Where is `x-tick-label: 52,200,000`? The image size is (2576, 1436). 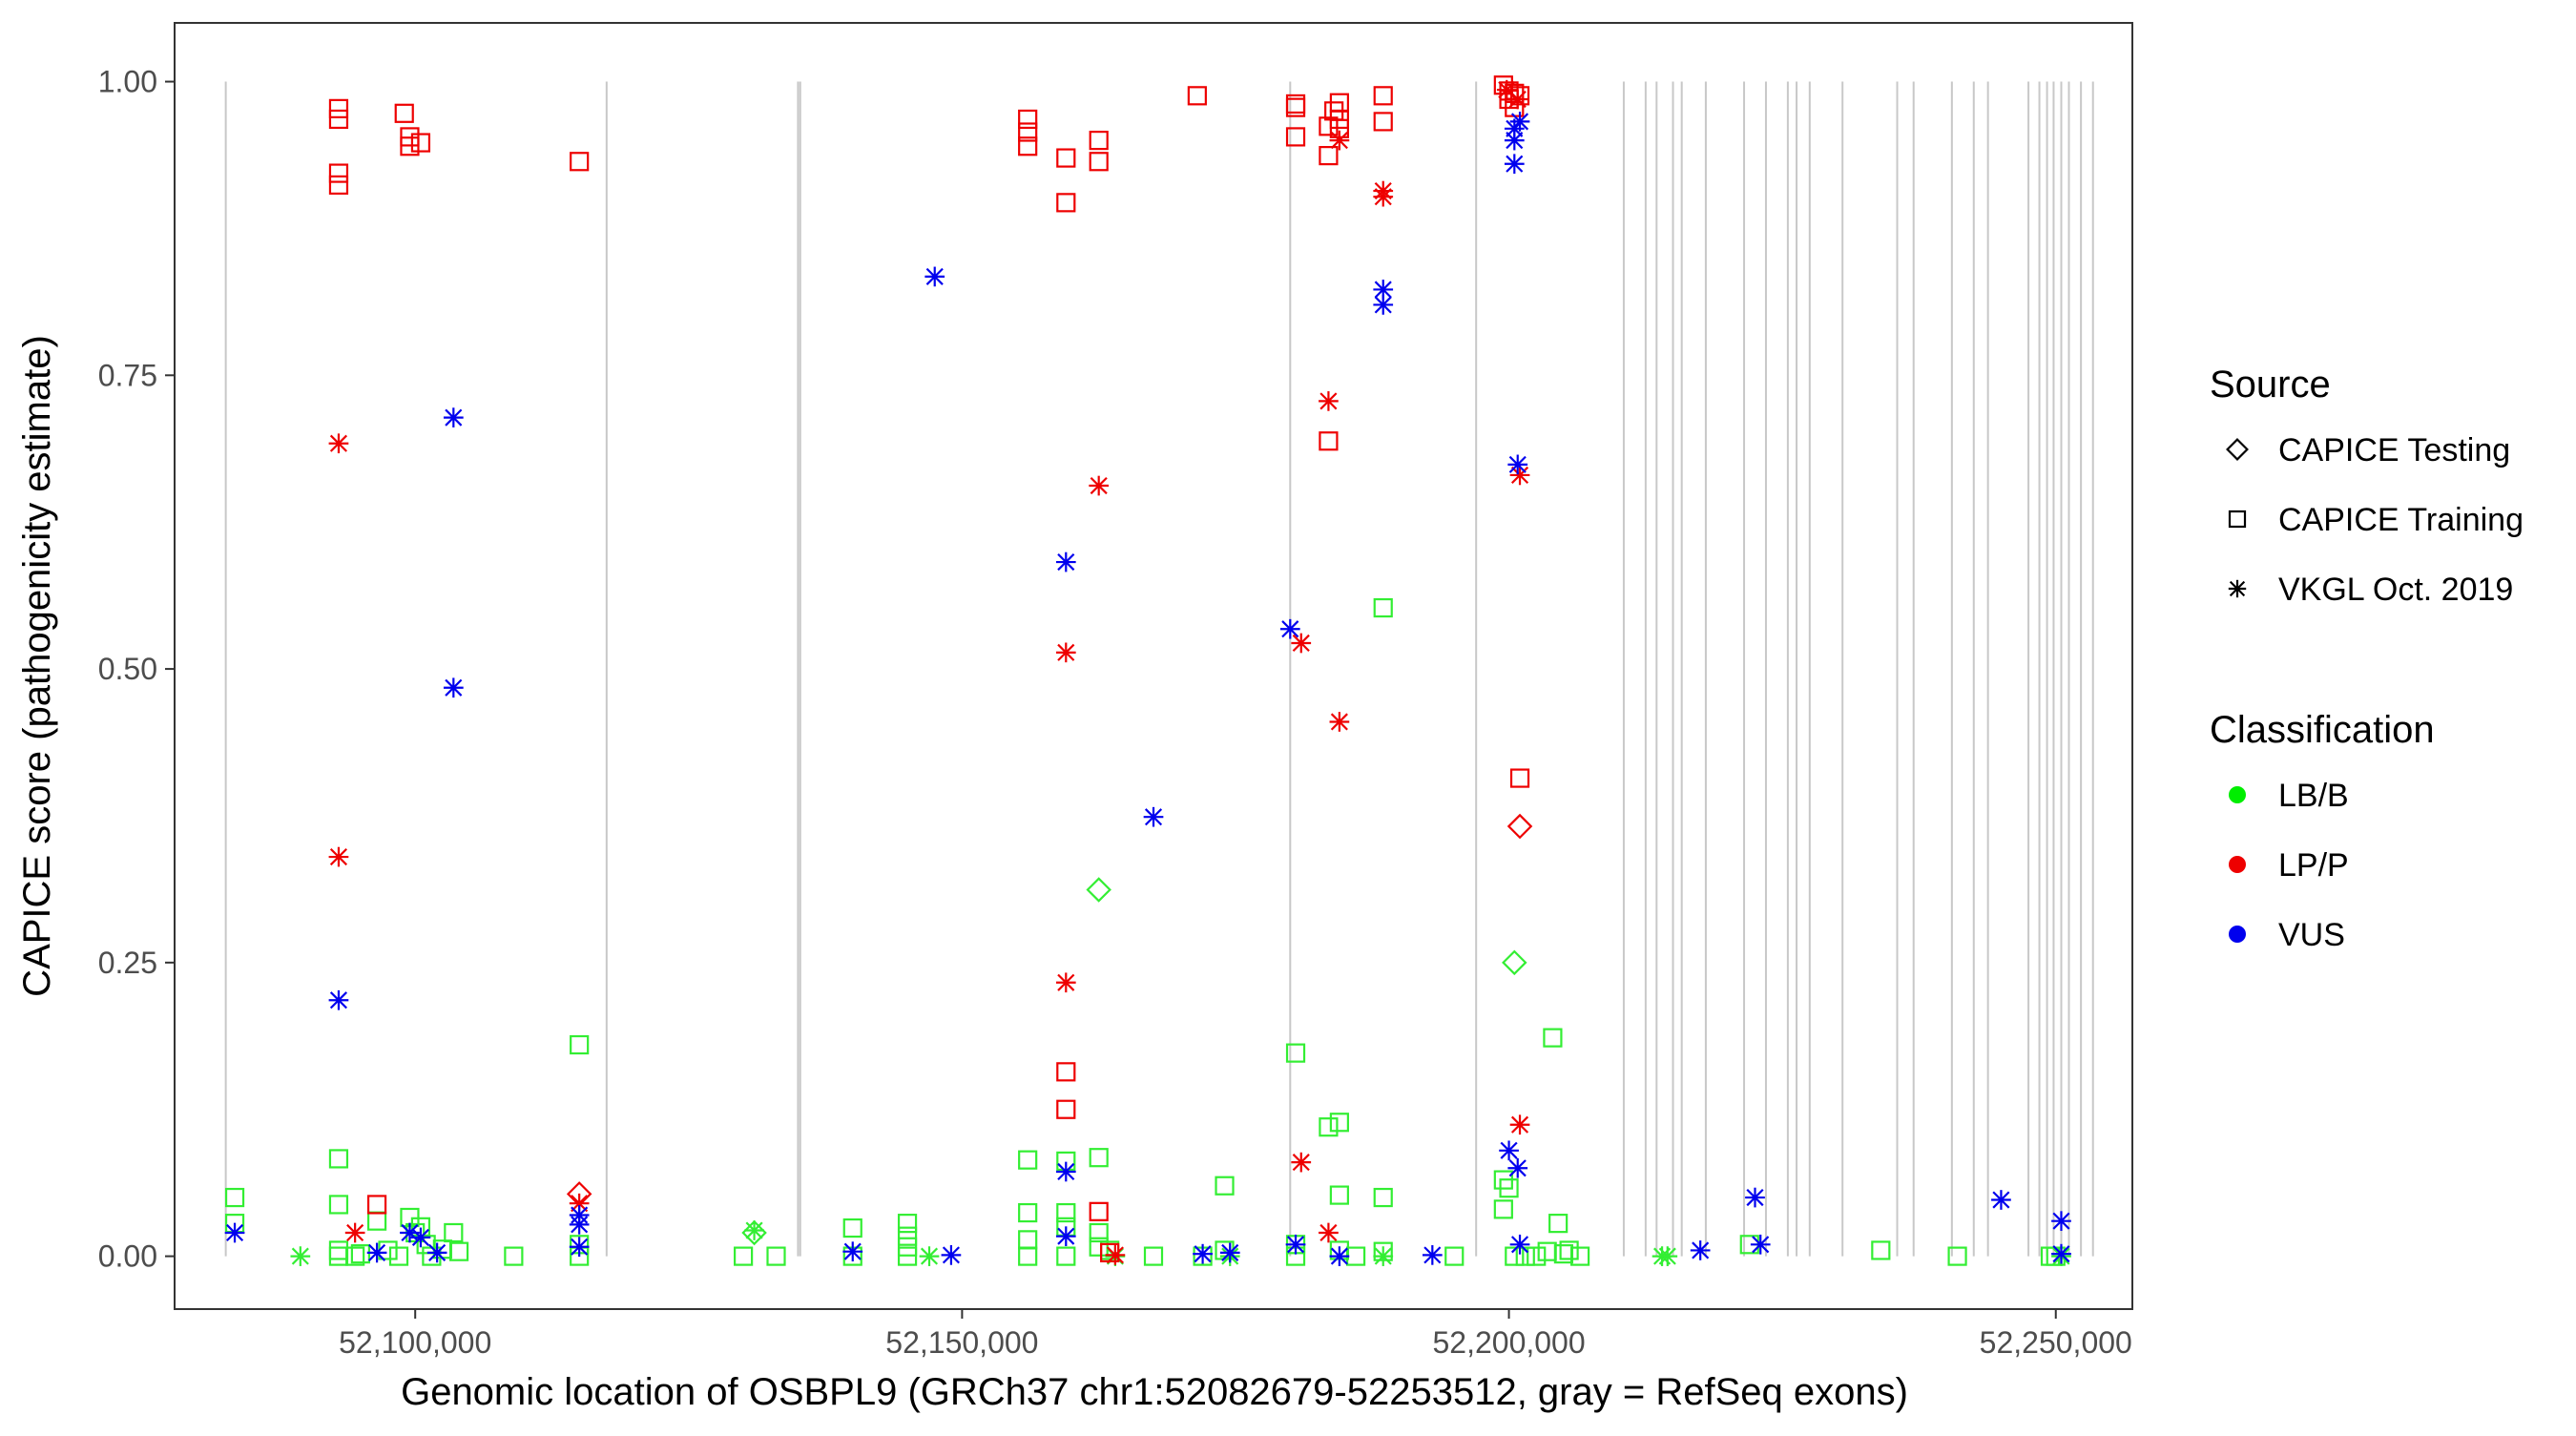 x-tick-label: 52,200,000 is located at coordinates (1508, 1342).